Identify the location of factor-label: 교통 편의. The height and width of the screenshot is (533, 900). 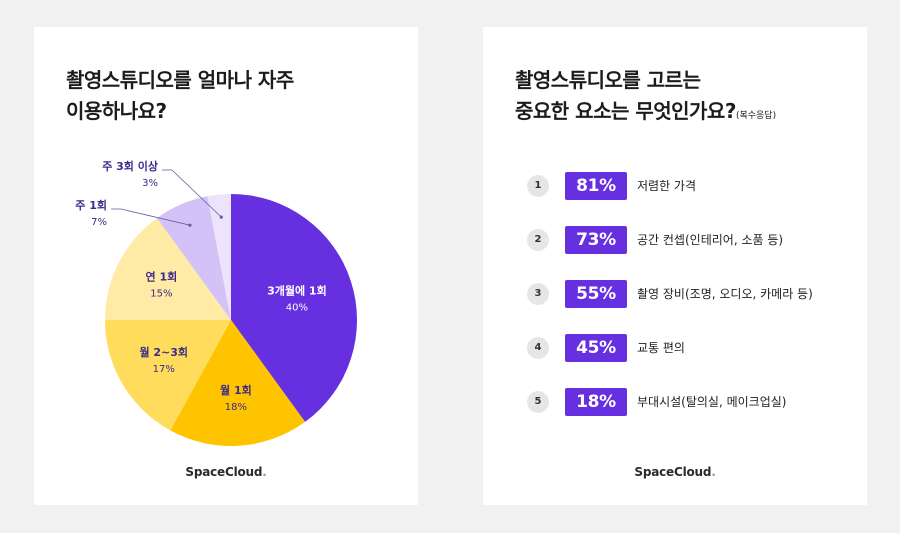
(661, 348).